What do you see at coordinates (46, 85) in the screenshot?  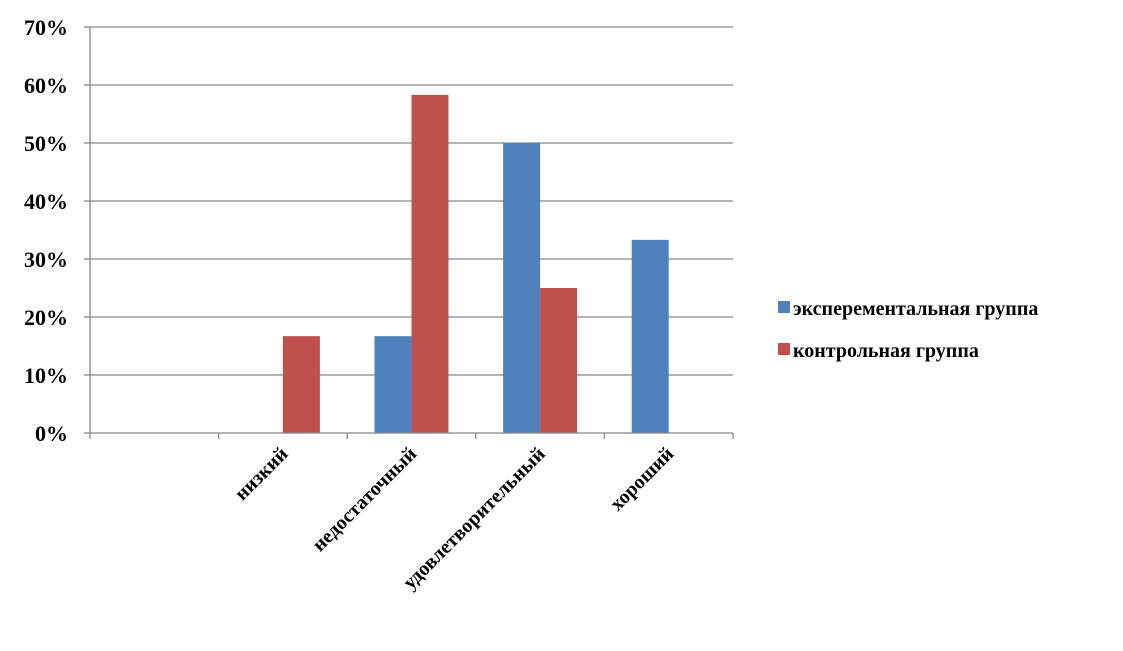 I see `y-tick-label: 60%` at bounding box center [46, 85].